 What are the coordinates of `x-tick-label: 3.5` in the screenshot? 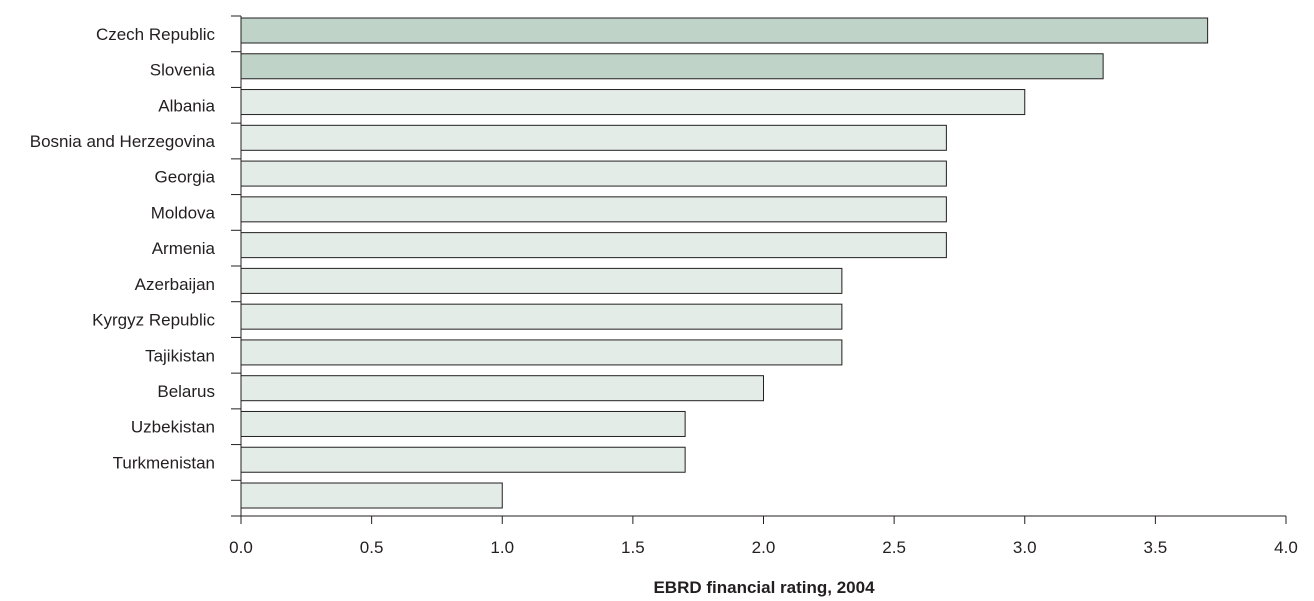 It's located at (1156, 547).